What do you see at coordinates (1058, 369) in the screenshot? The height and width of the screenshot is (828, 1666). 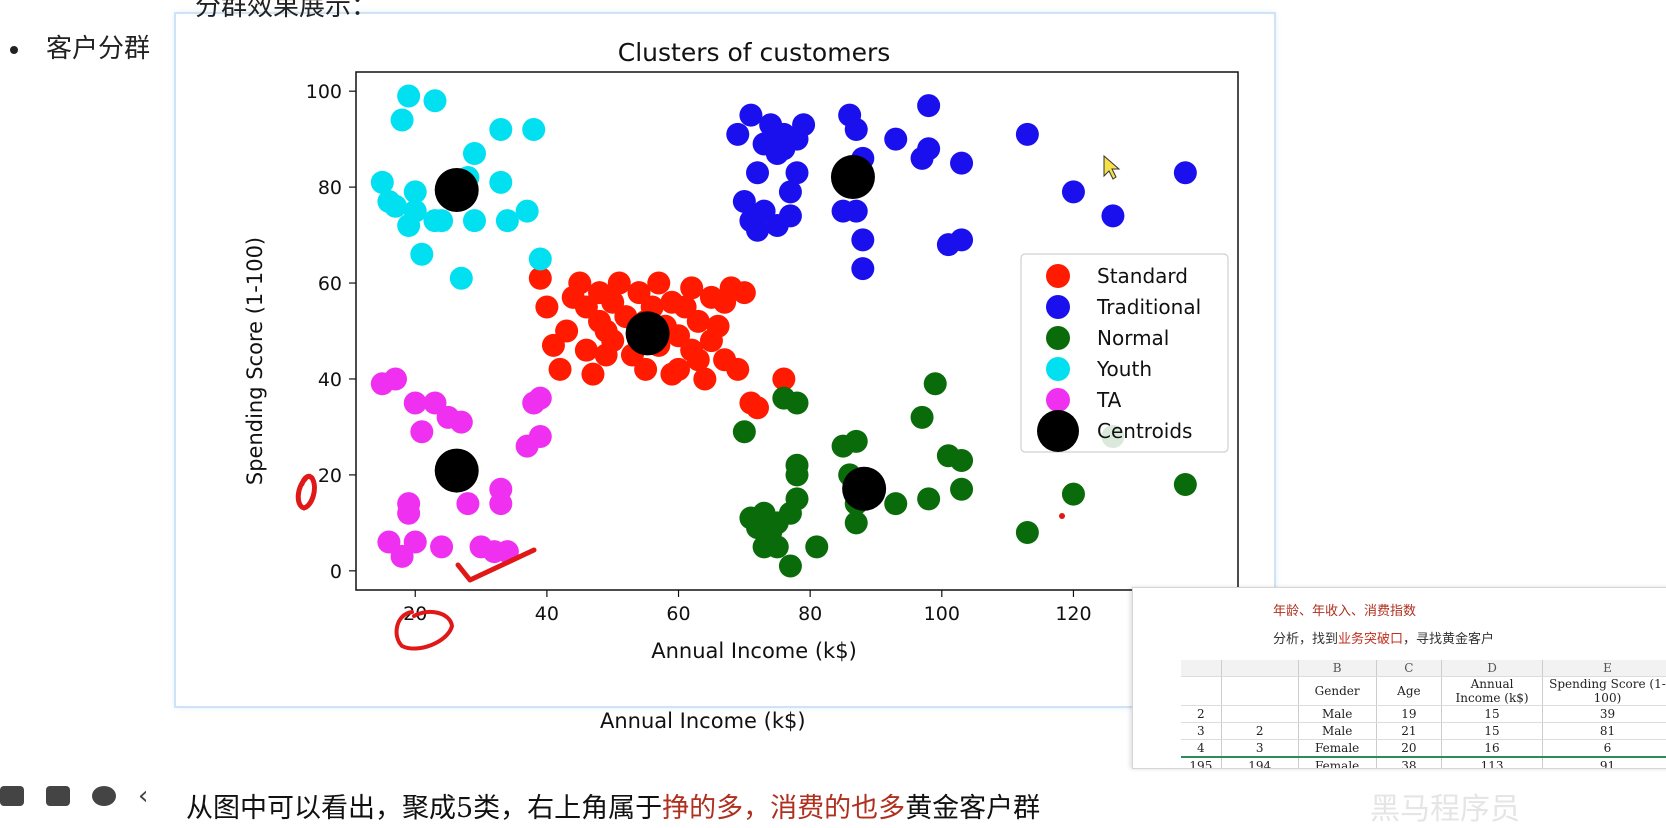 I see `legend-marker-youth` at bounding box center [1058, 369].